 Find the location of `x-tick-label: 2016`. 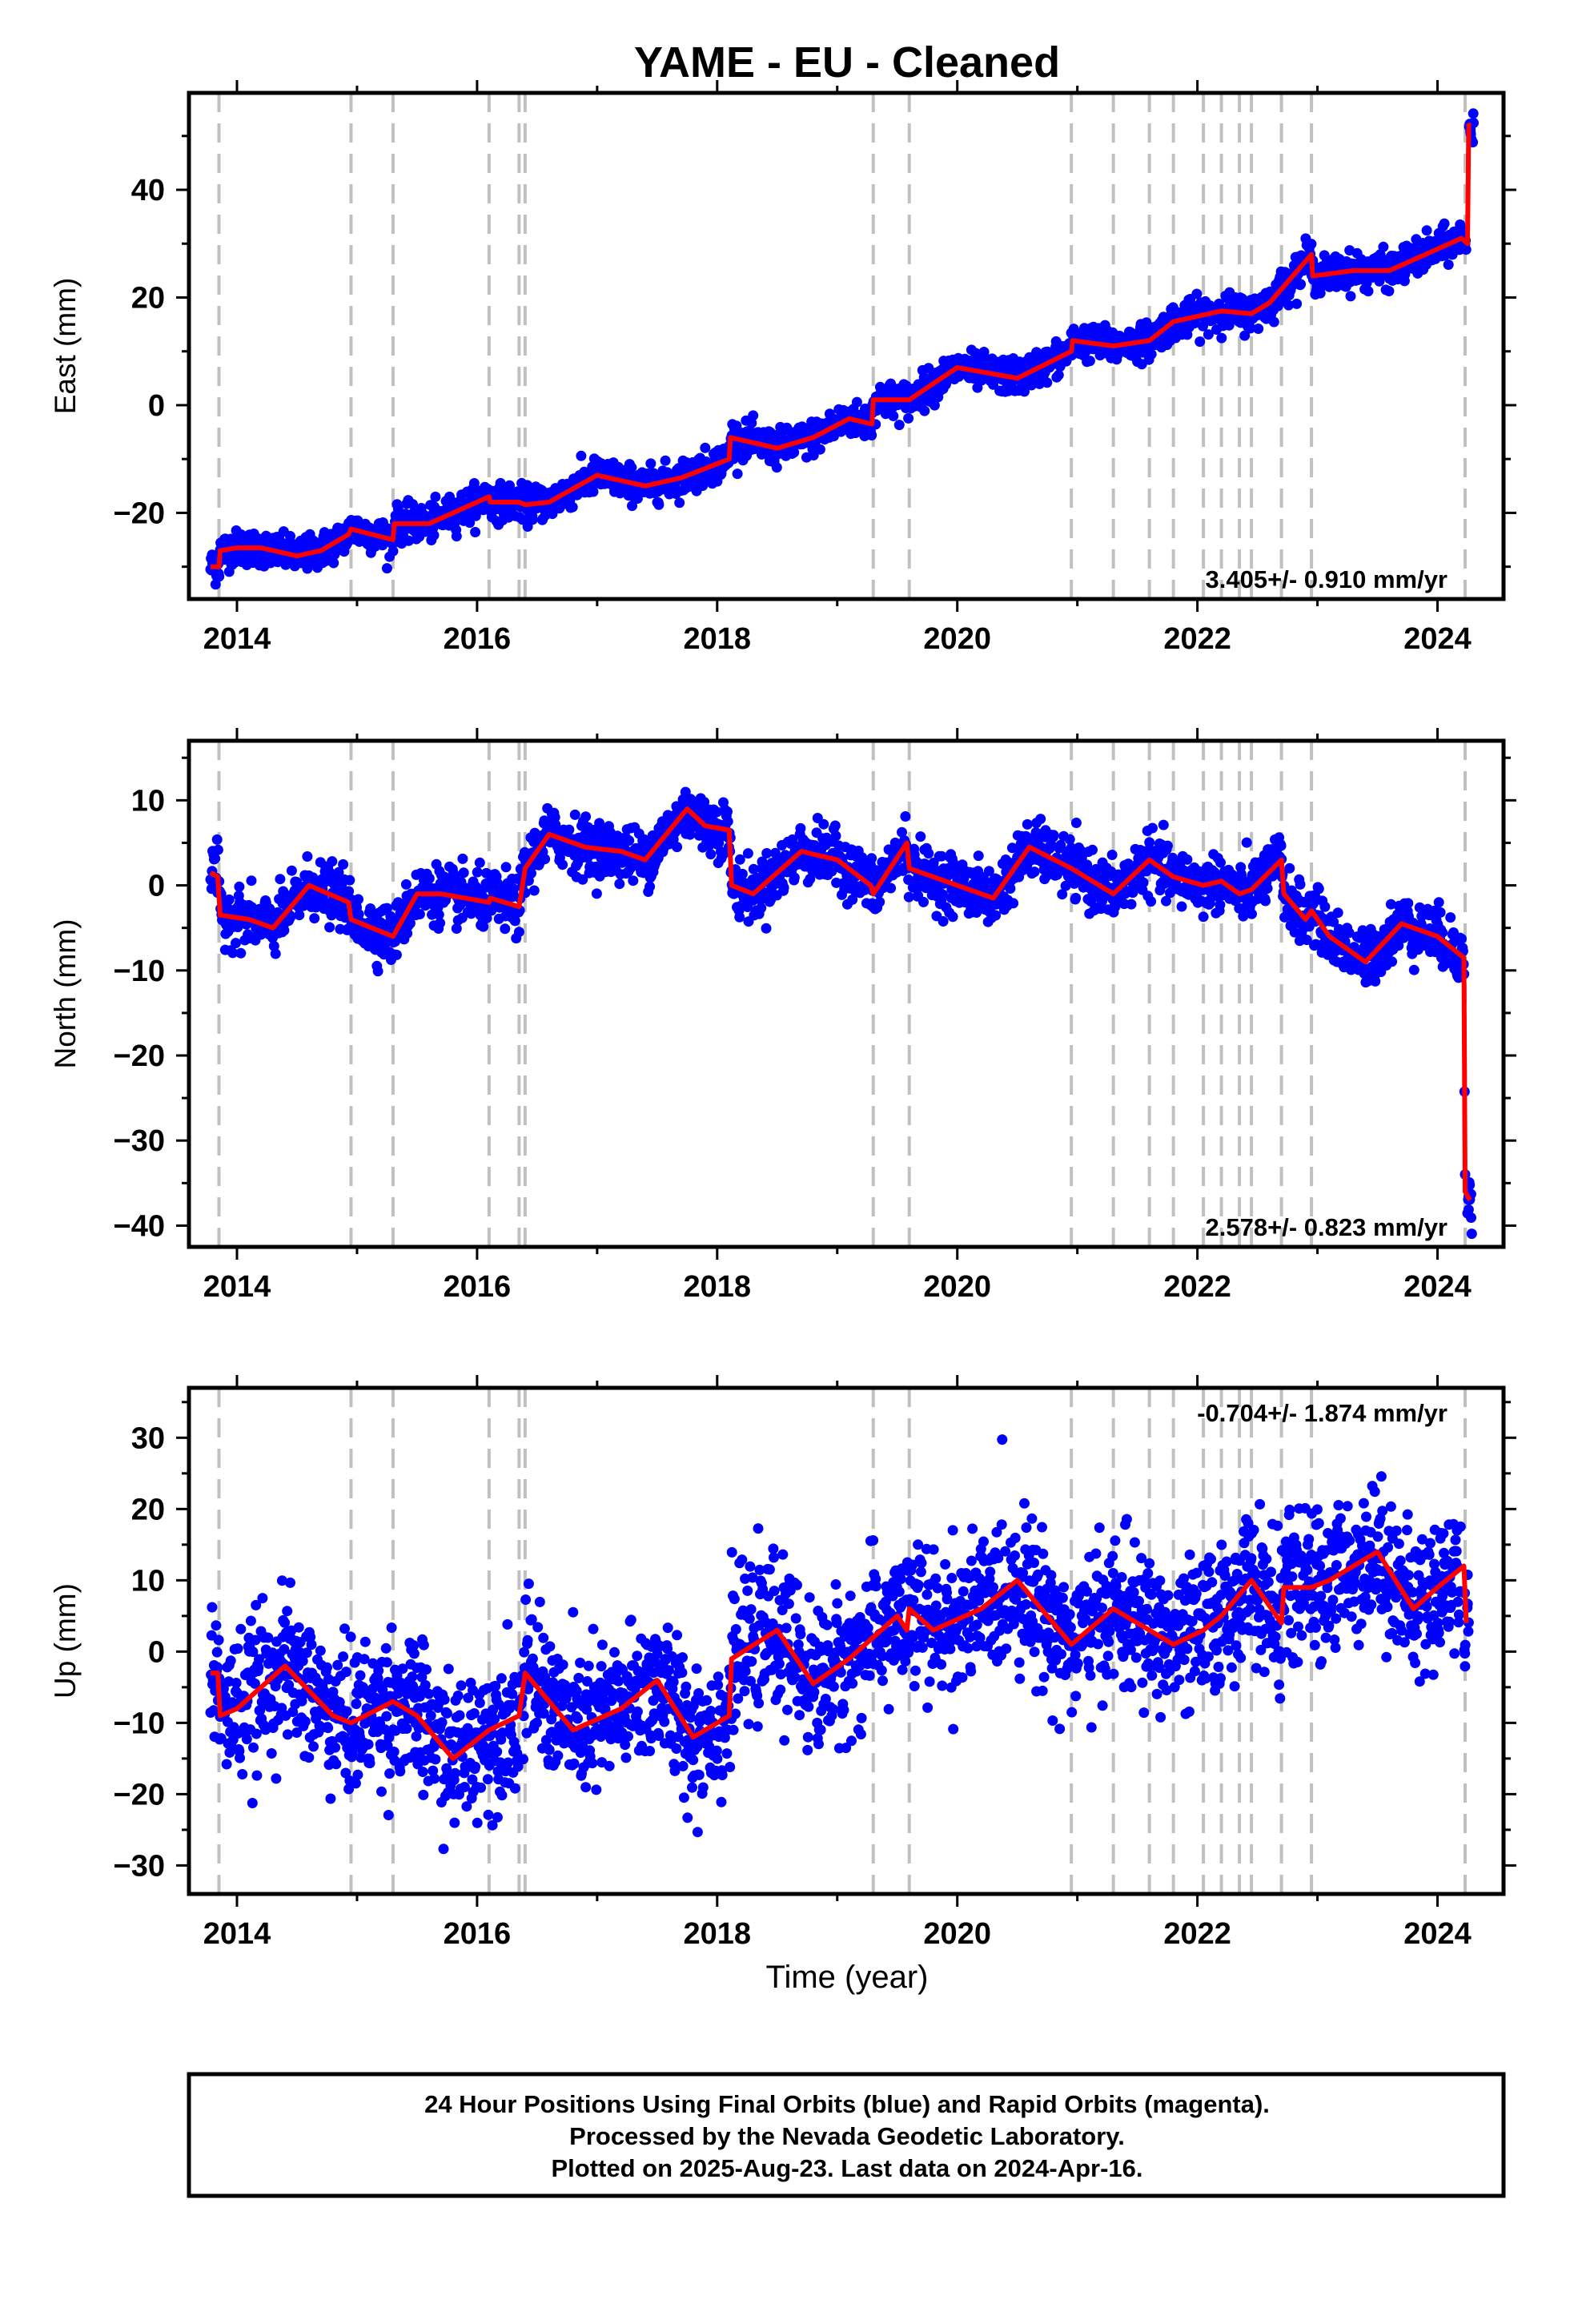

x-tick-label: 2016 is located at coordinates (478, 639).